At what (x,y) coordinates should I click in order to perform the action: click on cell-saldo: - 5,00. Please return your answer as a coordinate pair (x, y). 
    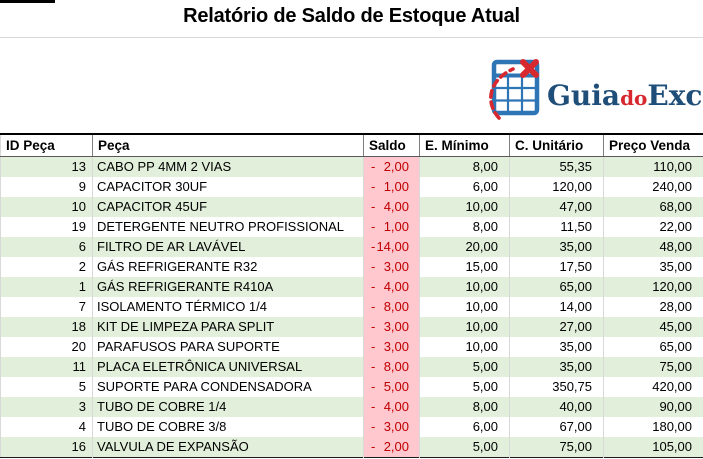
    Looking at the image, I should click on (391, 387).